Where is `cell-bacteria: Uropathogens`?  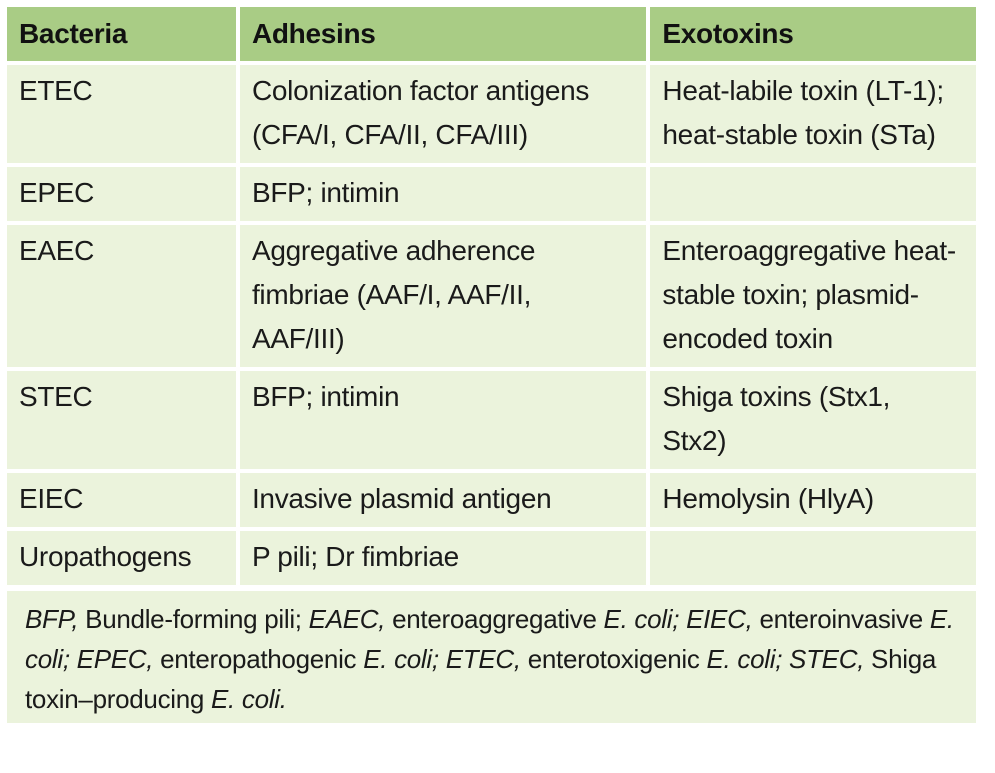 cell-bacteria: Uropathogens is located at coordinates (121, 558).